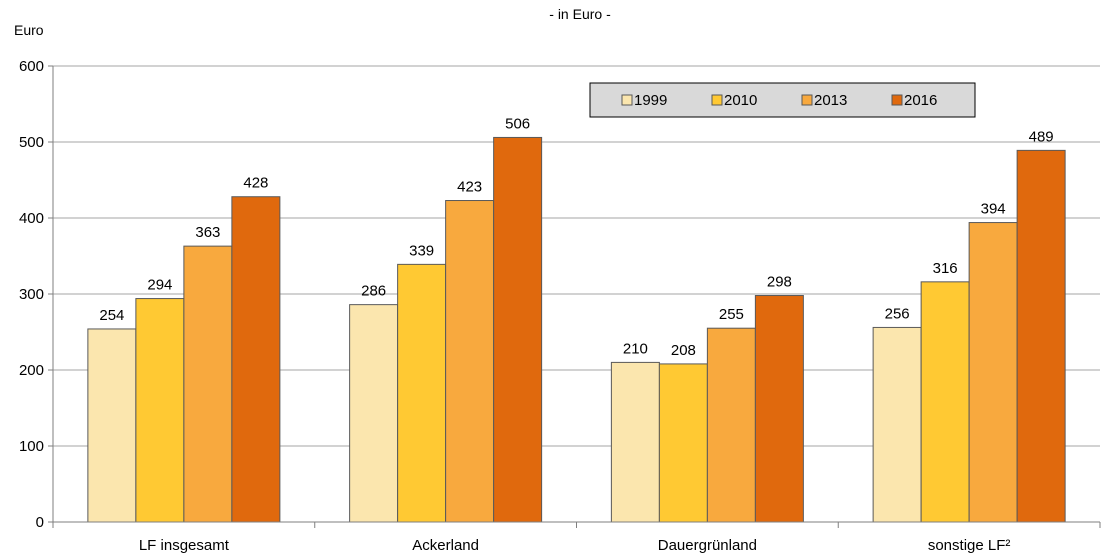 This screenshot has width=1102, height=558. What do you see at coordinates (627, 100) in the screenshot?
I see `legend-swatch-1999` at bounding box center [627, 100].